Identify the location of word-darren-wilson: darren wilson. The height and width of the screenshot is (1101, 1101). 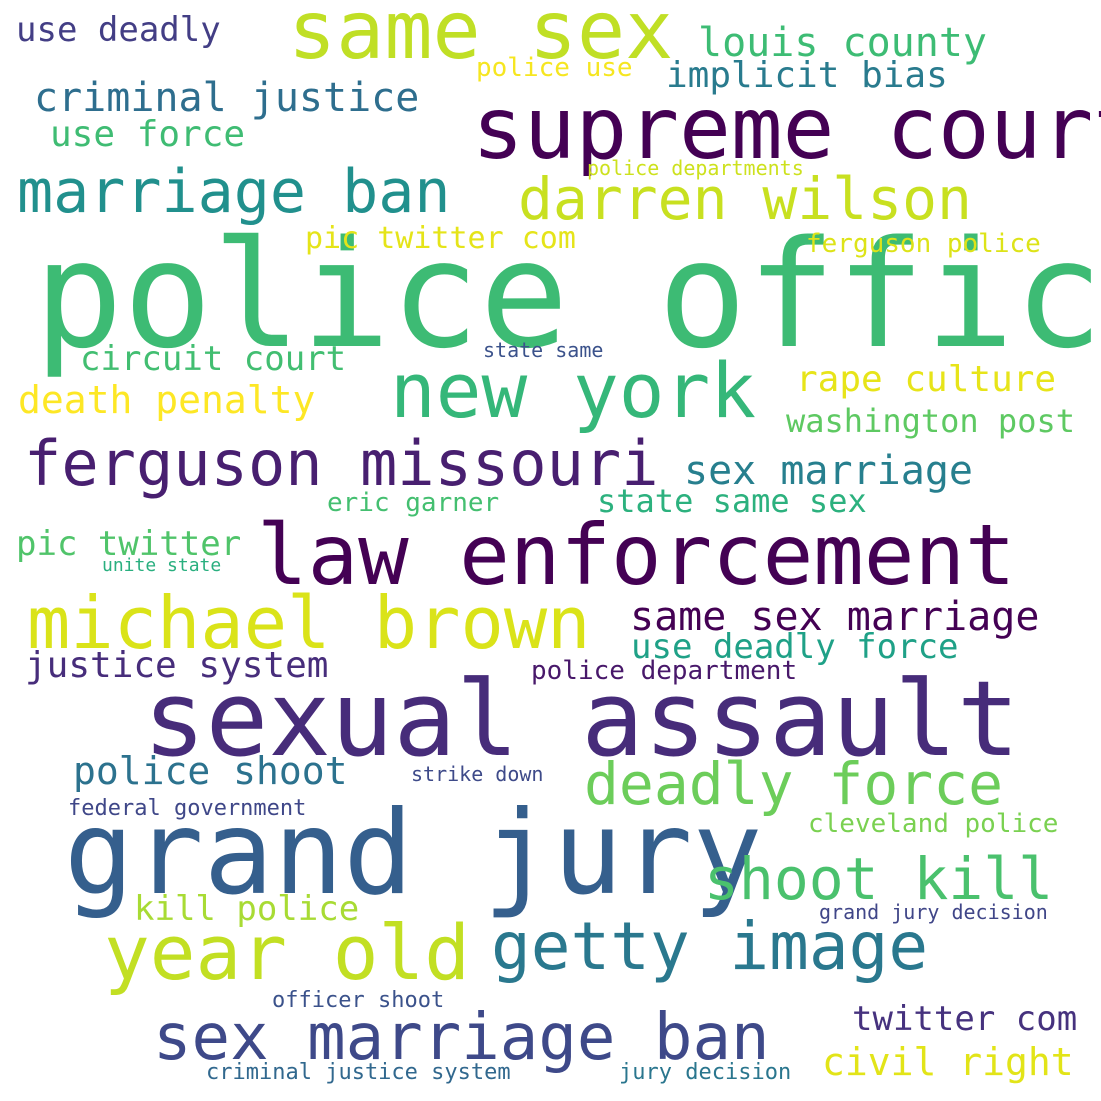
(745, 199).